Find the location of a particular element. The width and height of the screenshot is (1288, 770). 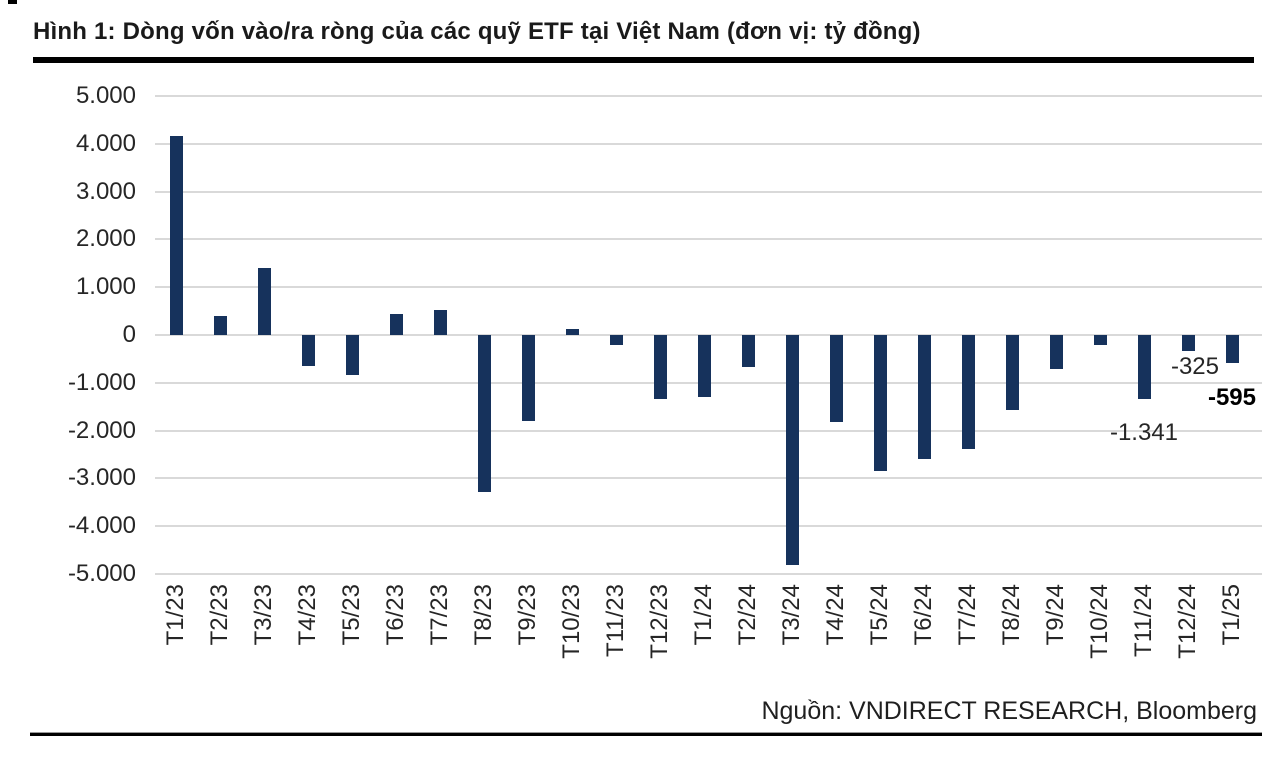

bar-T1/23 is located at coordinates (176, 235).